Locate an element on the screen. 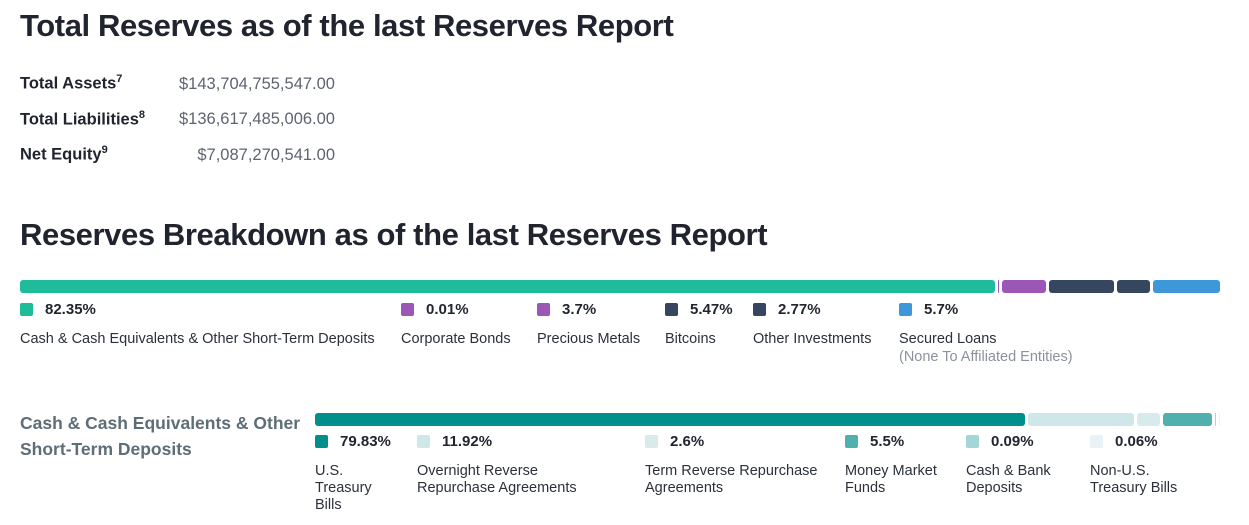  legend-label: Precious Metals is located at coordinates (589, 339).